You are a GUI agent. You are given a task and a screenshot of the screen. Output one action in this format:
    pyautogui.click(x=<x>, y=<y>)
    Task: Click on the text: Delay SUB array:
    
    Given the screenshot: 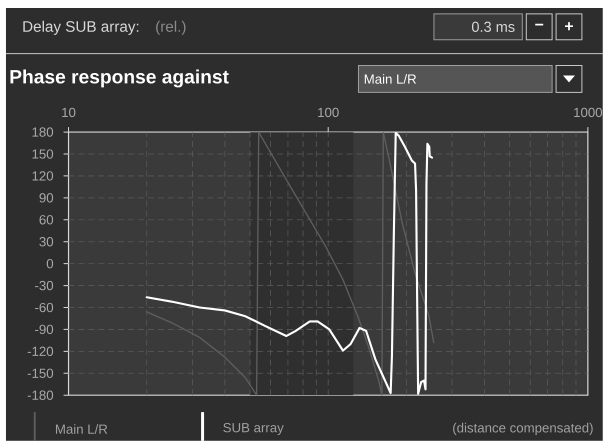 What is the action you would take?
    pyautogui.click(x=80, y=27)
    